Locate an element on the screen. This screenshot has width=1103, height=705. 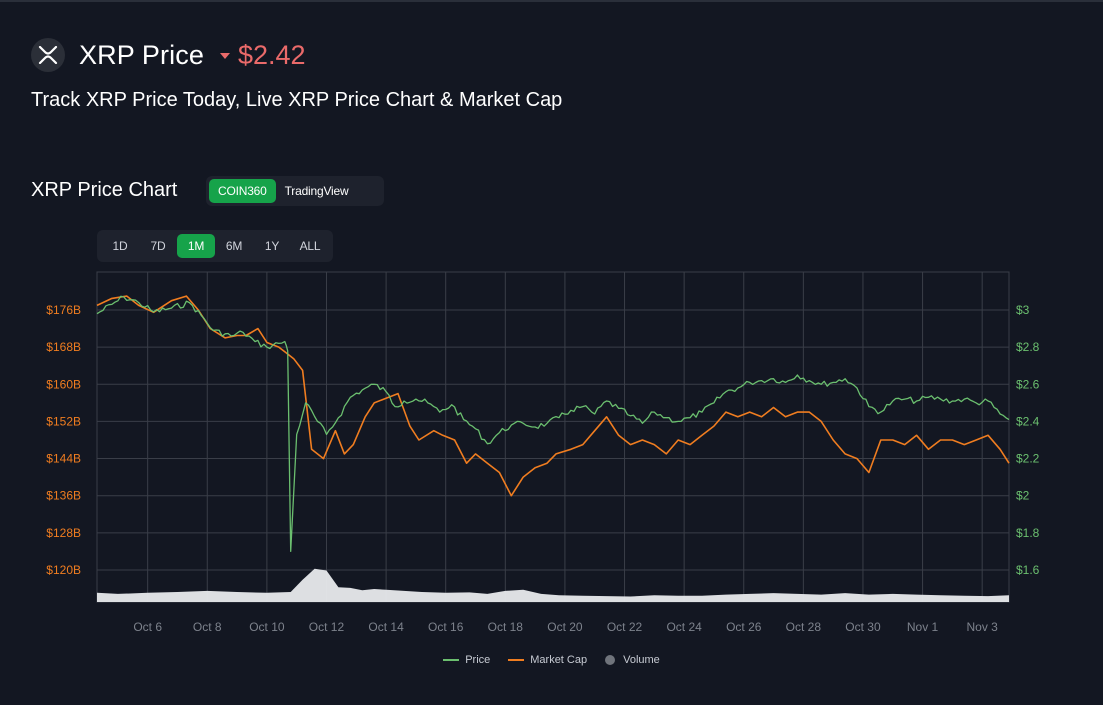
page-header: XRP Price $2.42 is located at coordinates (168, 55).